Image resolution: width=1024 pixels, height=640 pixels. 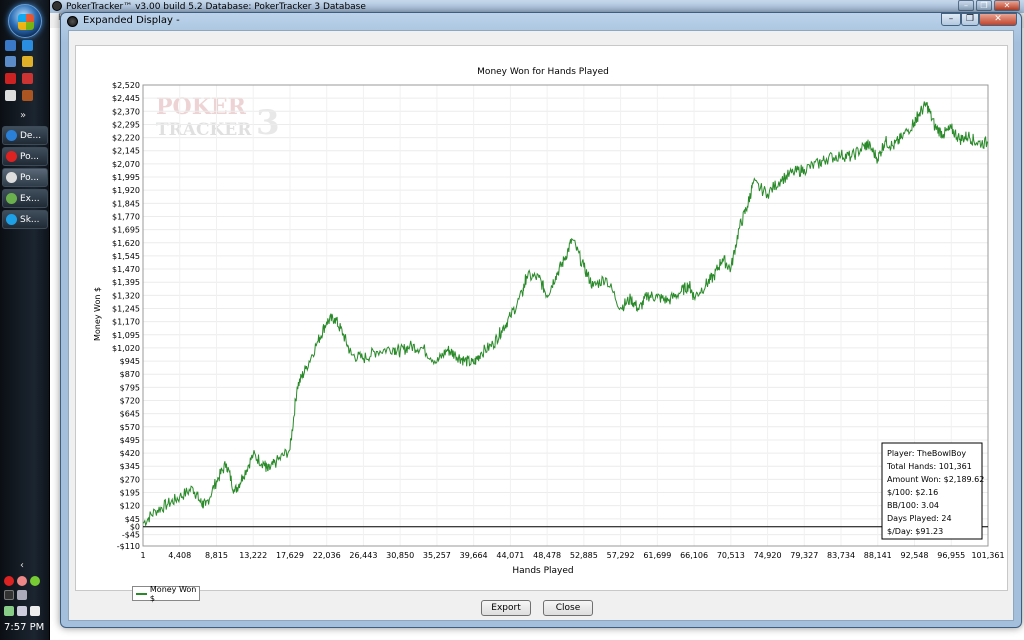 I want to click on y-tick-label: $720, so click(x=130, y=401).